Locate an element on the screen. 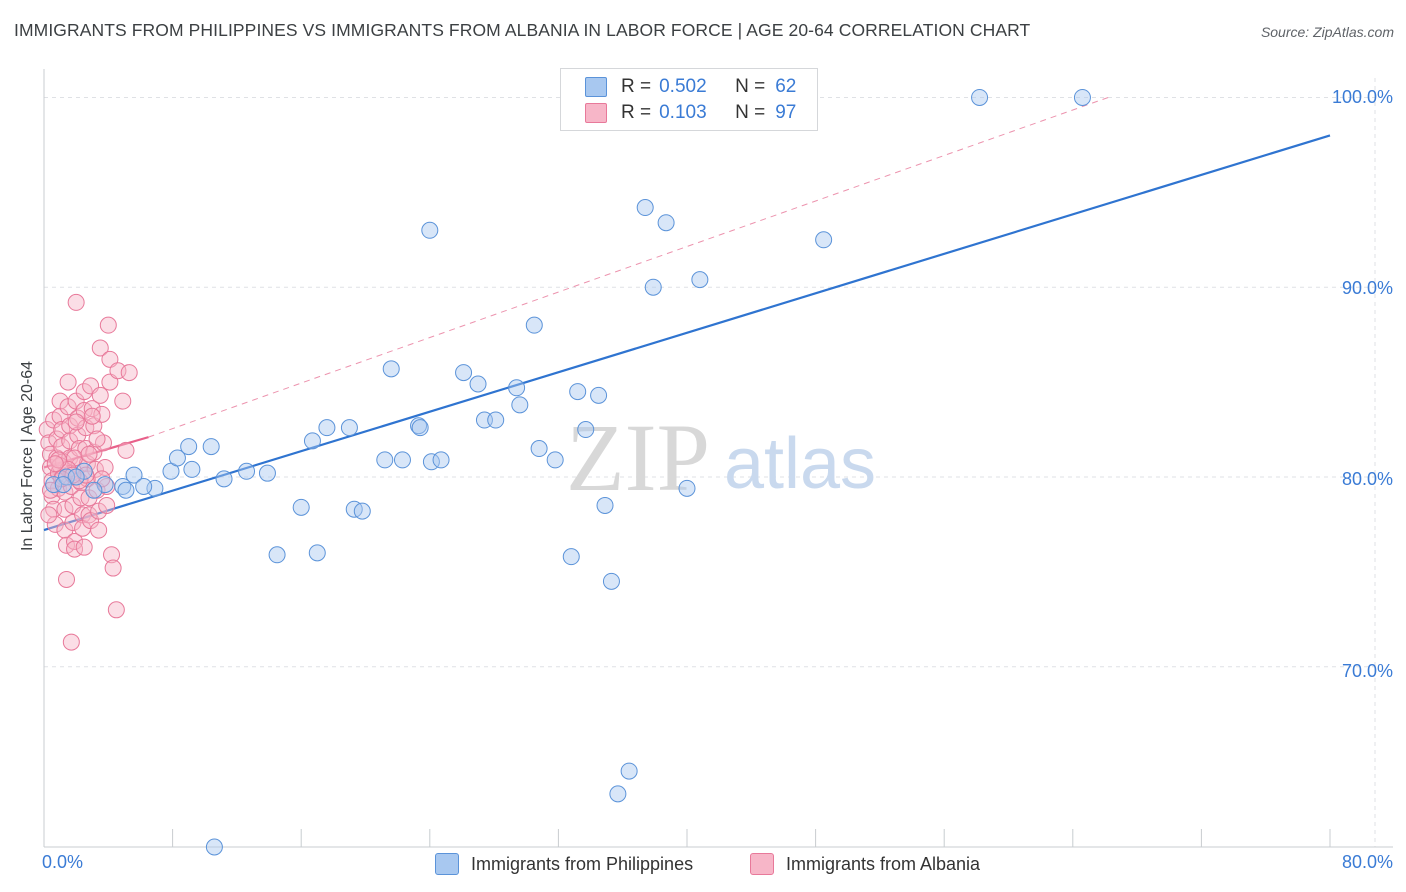 Image resolution: width=1406 pixels, height=892 pixels. x-tick-label-min: 0.0% is located at coordinates (63, 862).